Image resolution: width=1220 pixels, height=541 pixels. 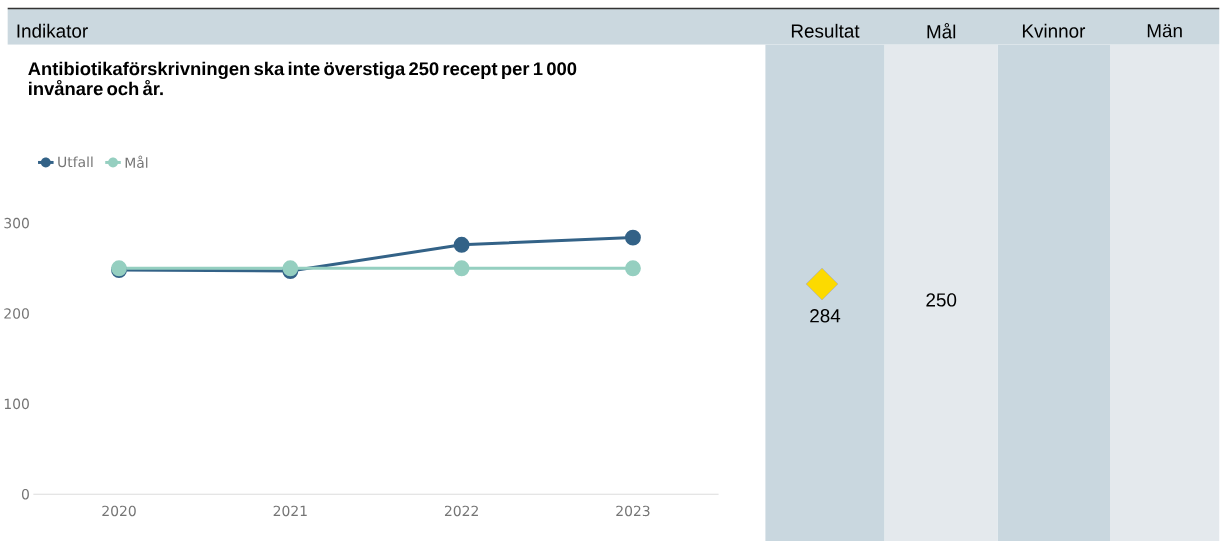 I want to click on legend-label: Mål, so click(x=136, y=161).